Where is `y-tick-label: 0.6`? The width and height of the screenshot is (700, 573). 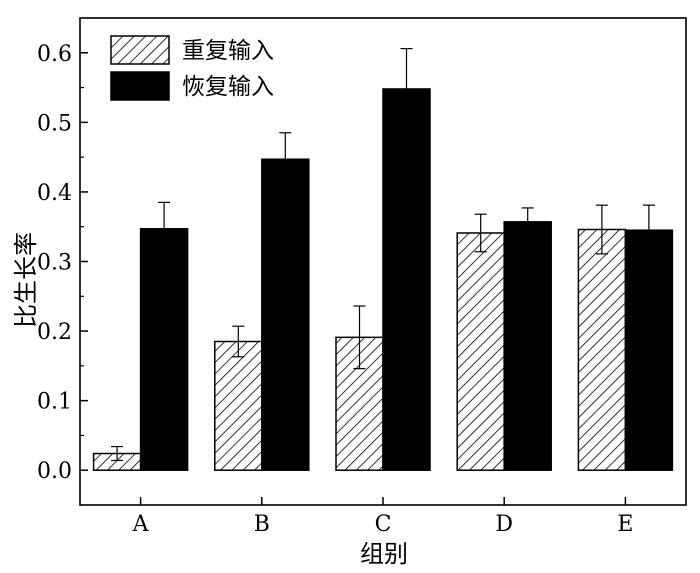 y-tick-label: 0.6 is located at coordinates (54, 54).